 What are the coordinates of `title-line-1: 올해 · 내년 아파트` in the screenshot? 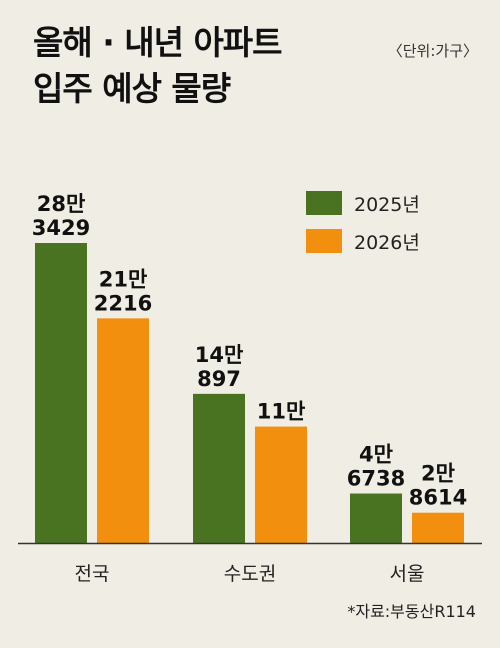 It's located at (158, 42).